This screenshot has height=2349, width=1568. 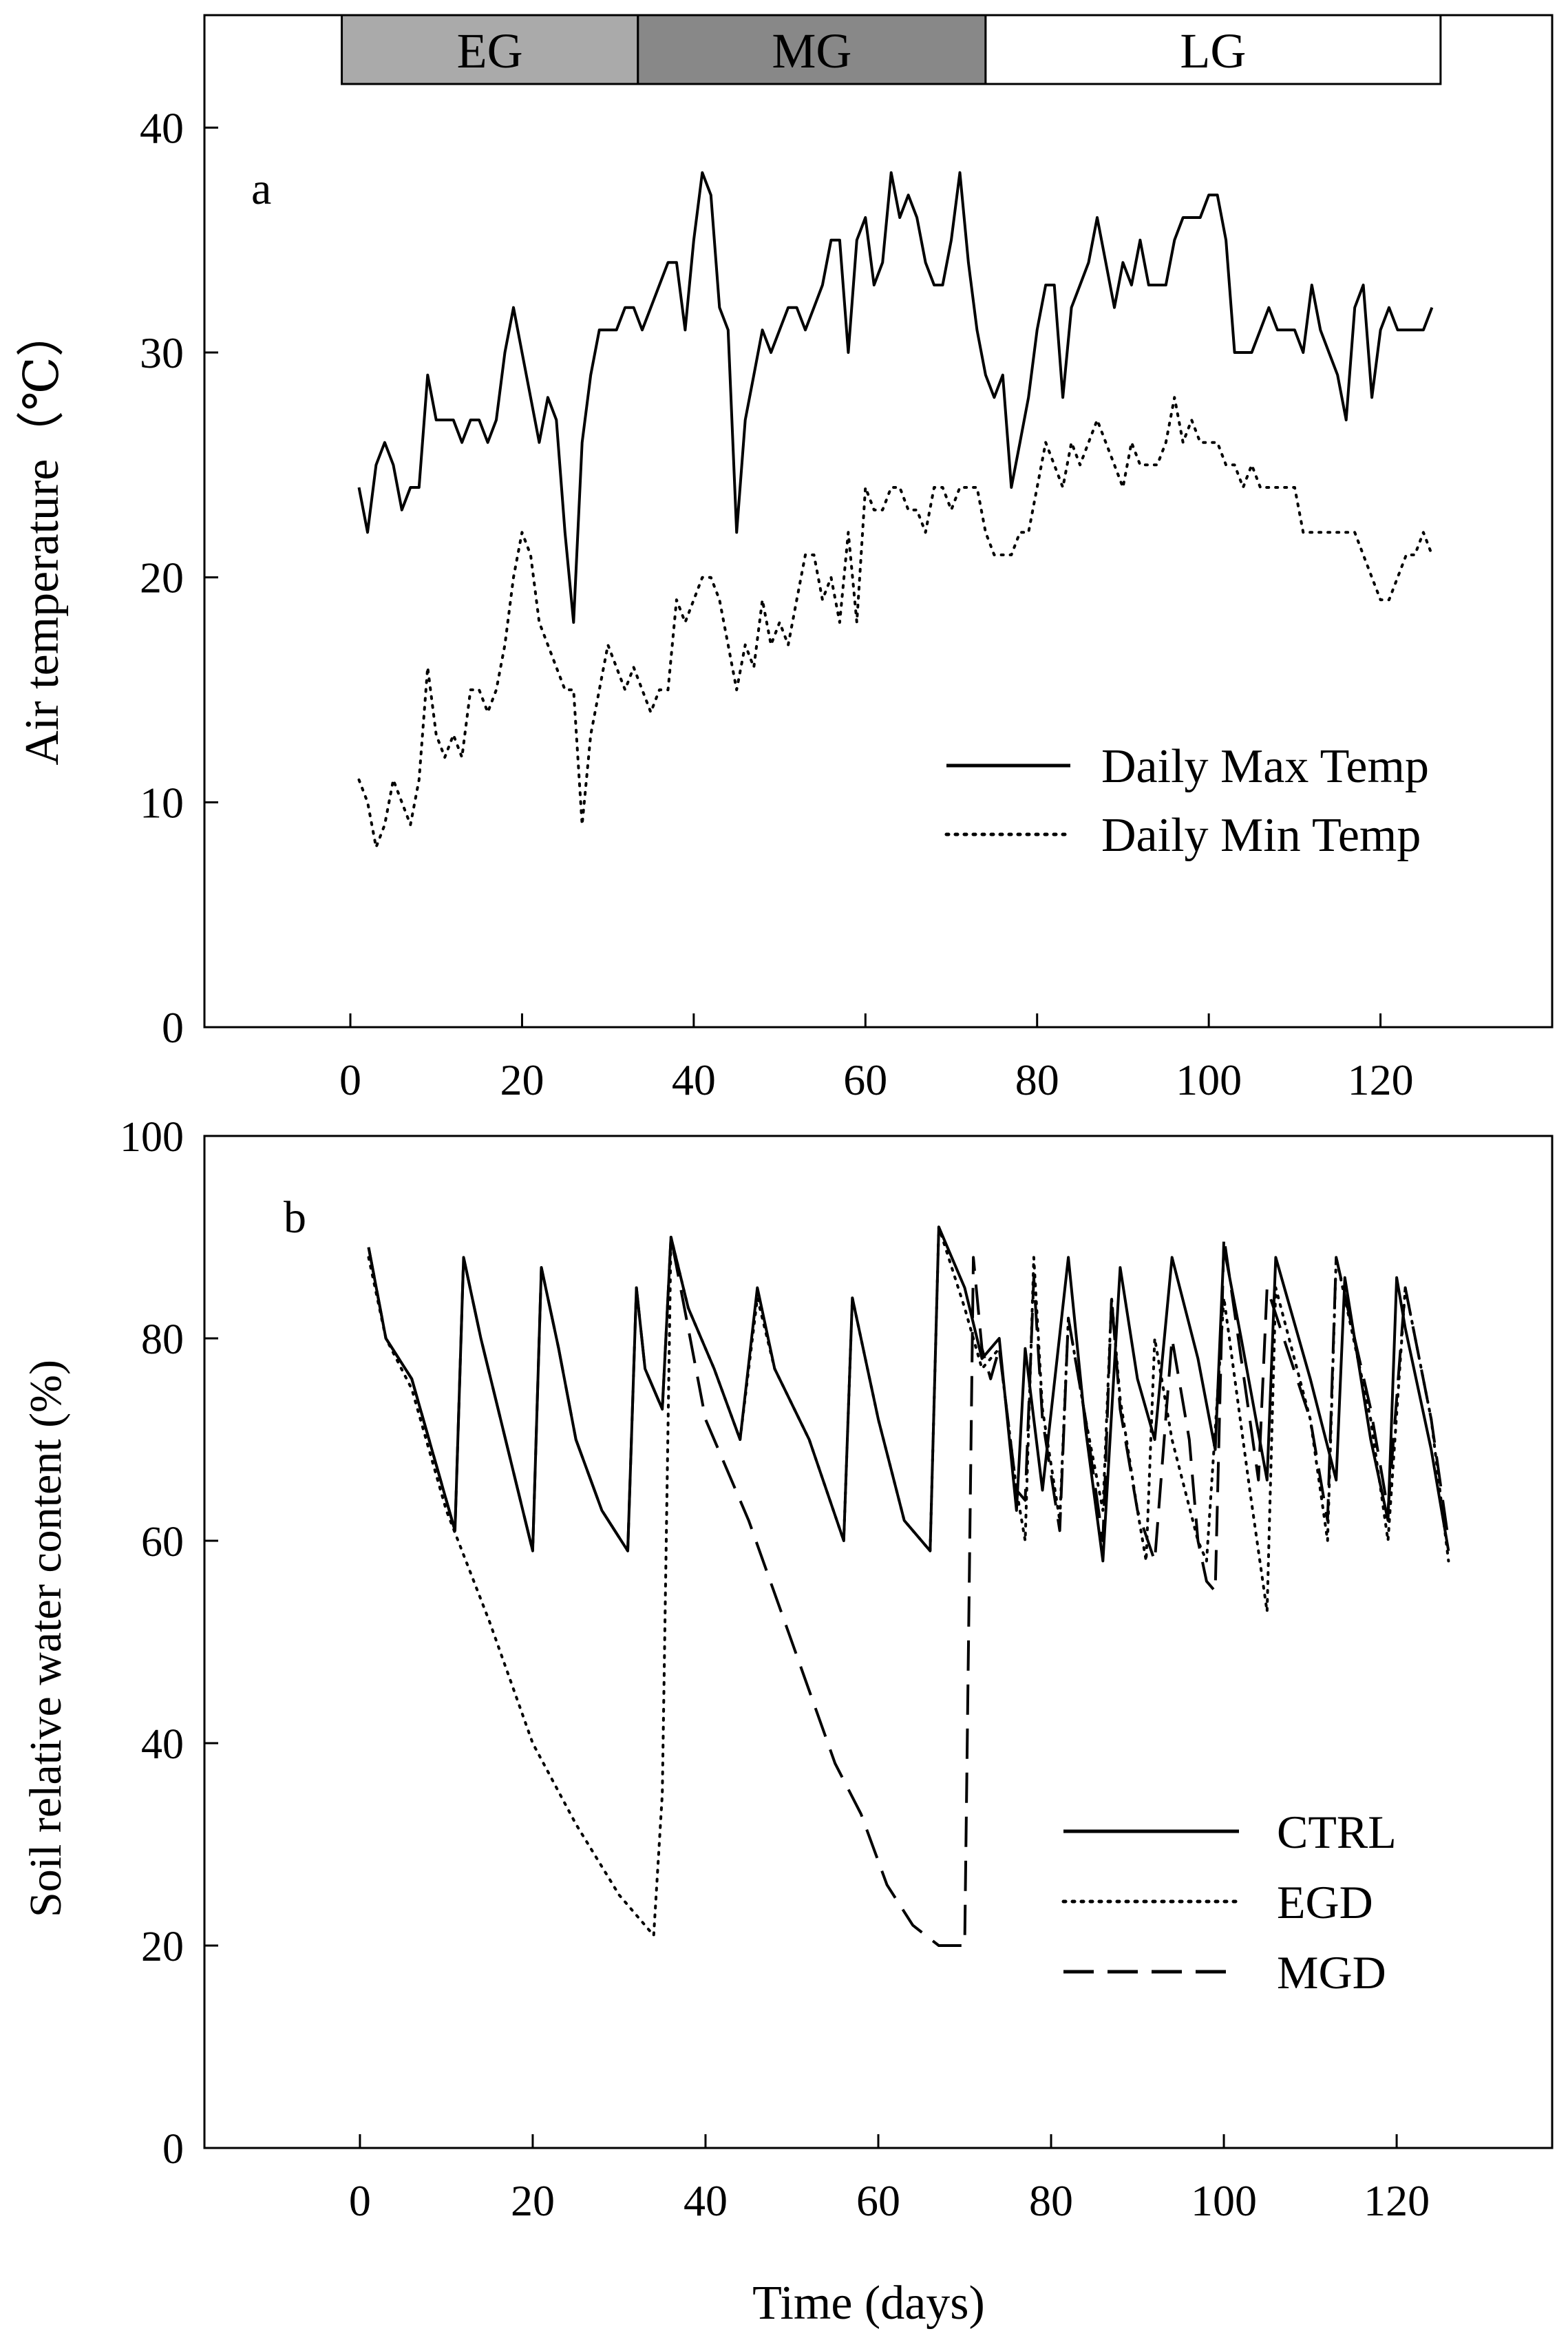 I want to click on b-x-tick-label: 120, so click(x=1397, y=2200).